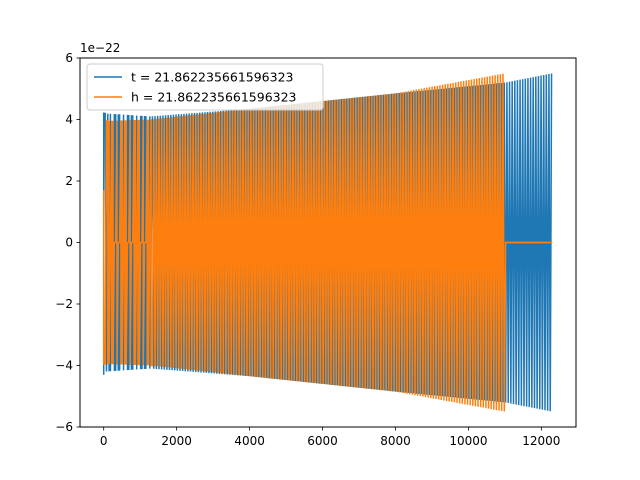 Image resolution: width=640 pixels, height=480 pixels. I want to click on legend-label-t: t = 21.862235661596323, so click(212, 77).